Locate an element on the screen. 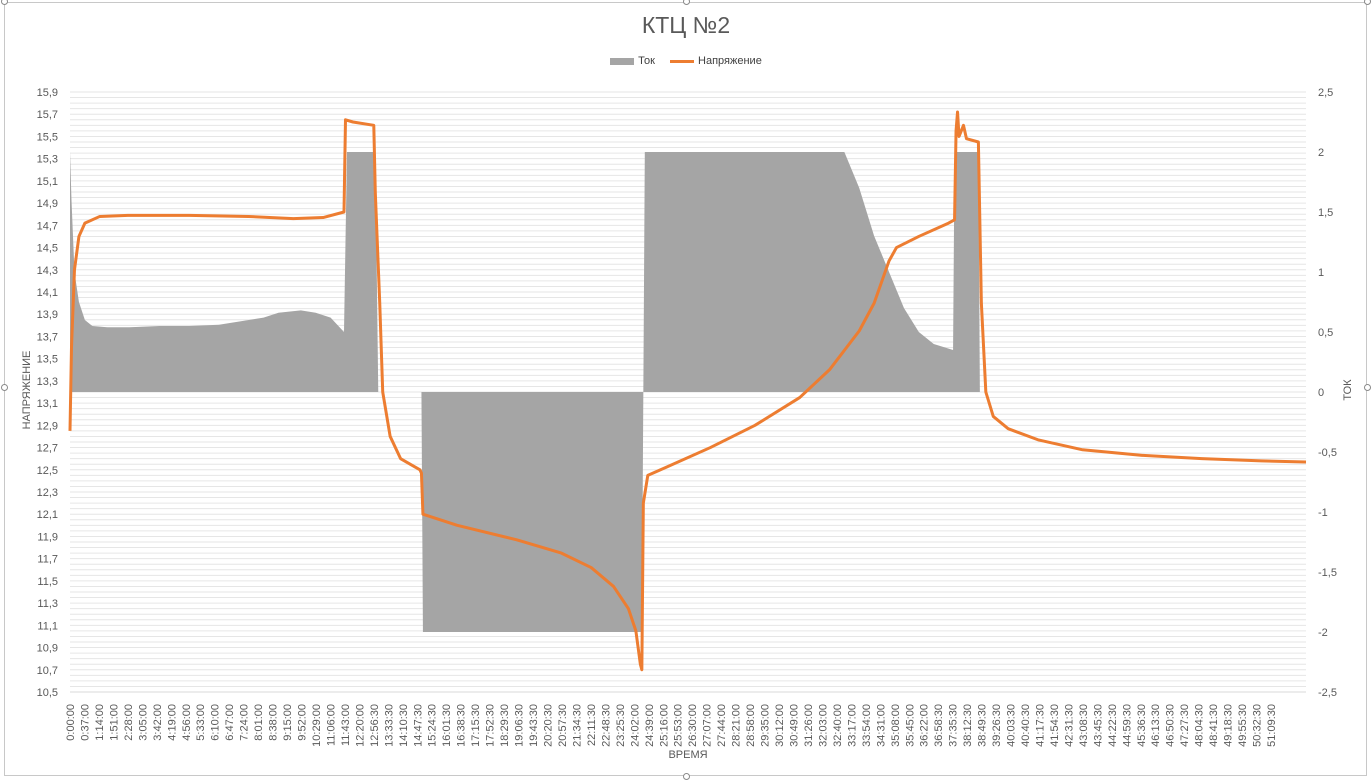 Image resolution: width=1372 pixels, height=782 pixels. left-tick-label: 11,9 is located at coordinates (47, 537).